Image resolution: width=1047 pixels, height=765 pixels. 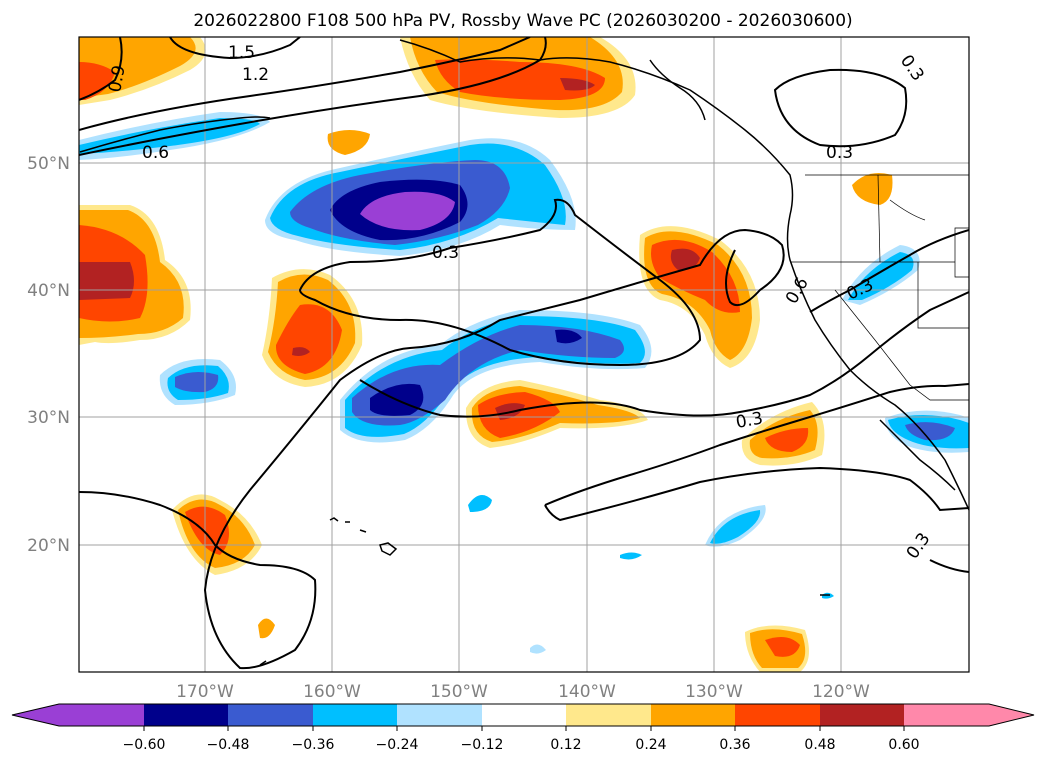 I want to click on colorbar-tick-label: −0.36, so click(x=313, y=745).